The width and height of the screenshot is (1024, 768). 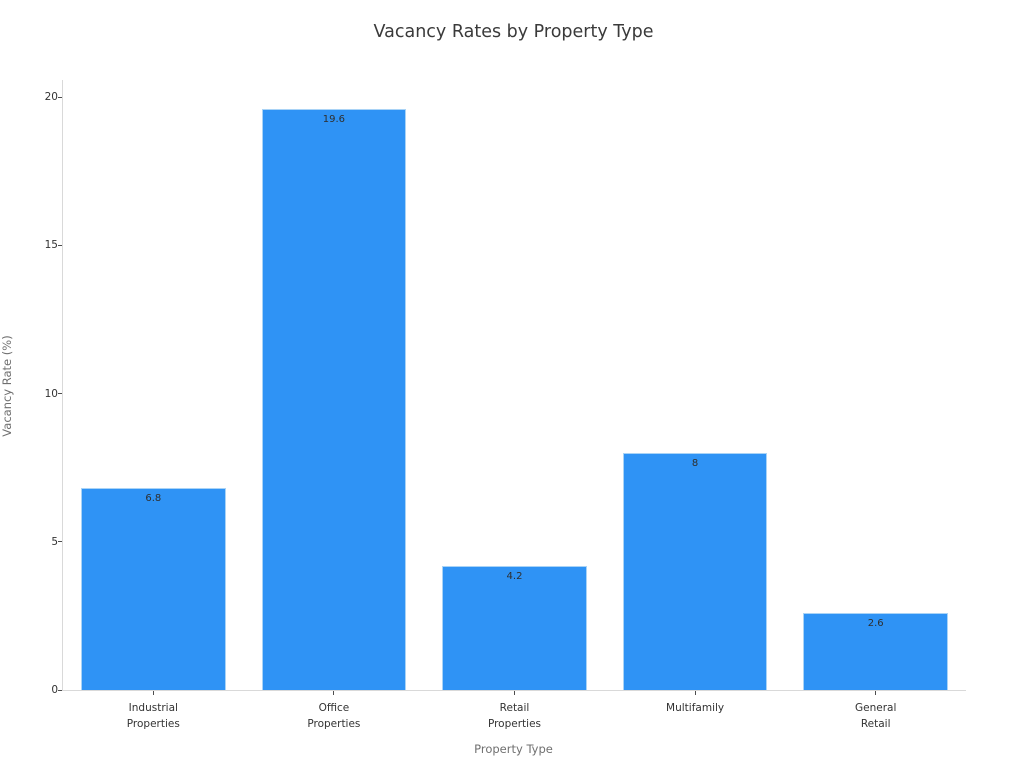 What do you see at coordinates (513, 32) in the screenshot?
I see `chart-title: Vacancy Rates by Property Type` at bounding box center [513, 32].